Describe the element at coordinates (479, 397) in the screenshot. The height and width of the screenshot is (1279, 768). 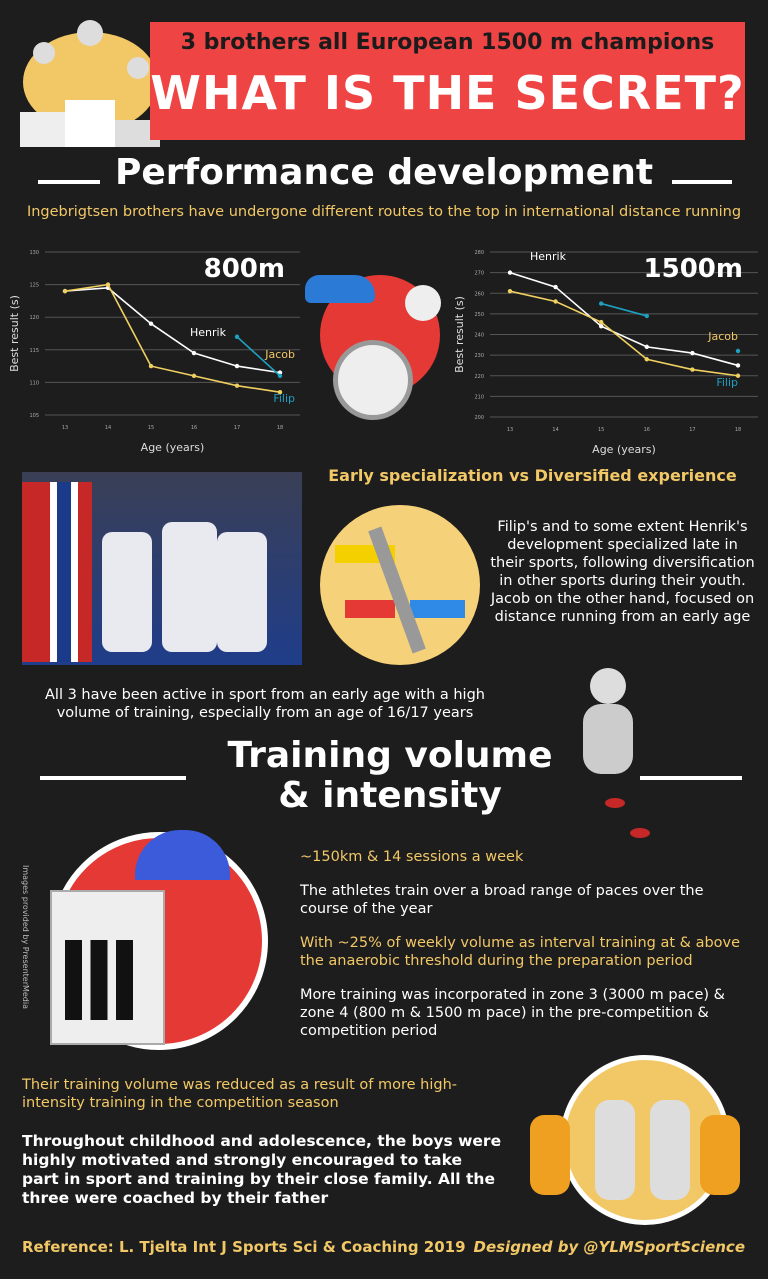
I see `y-tick-label: 210` at that location.